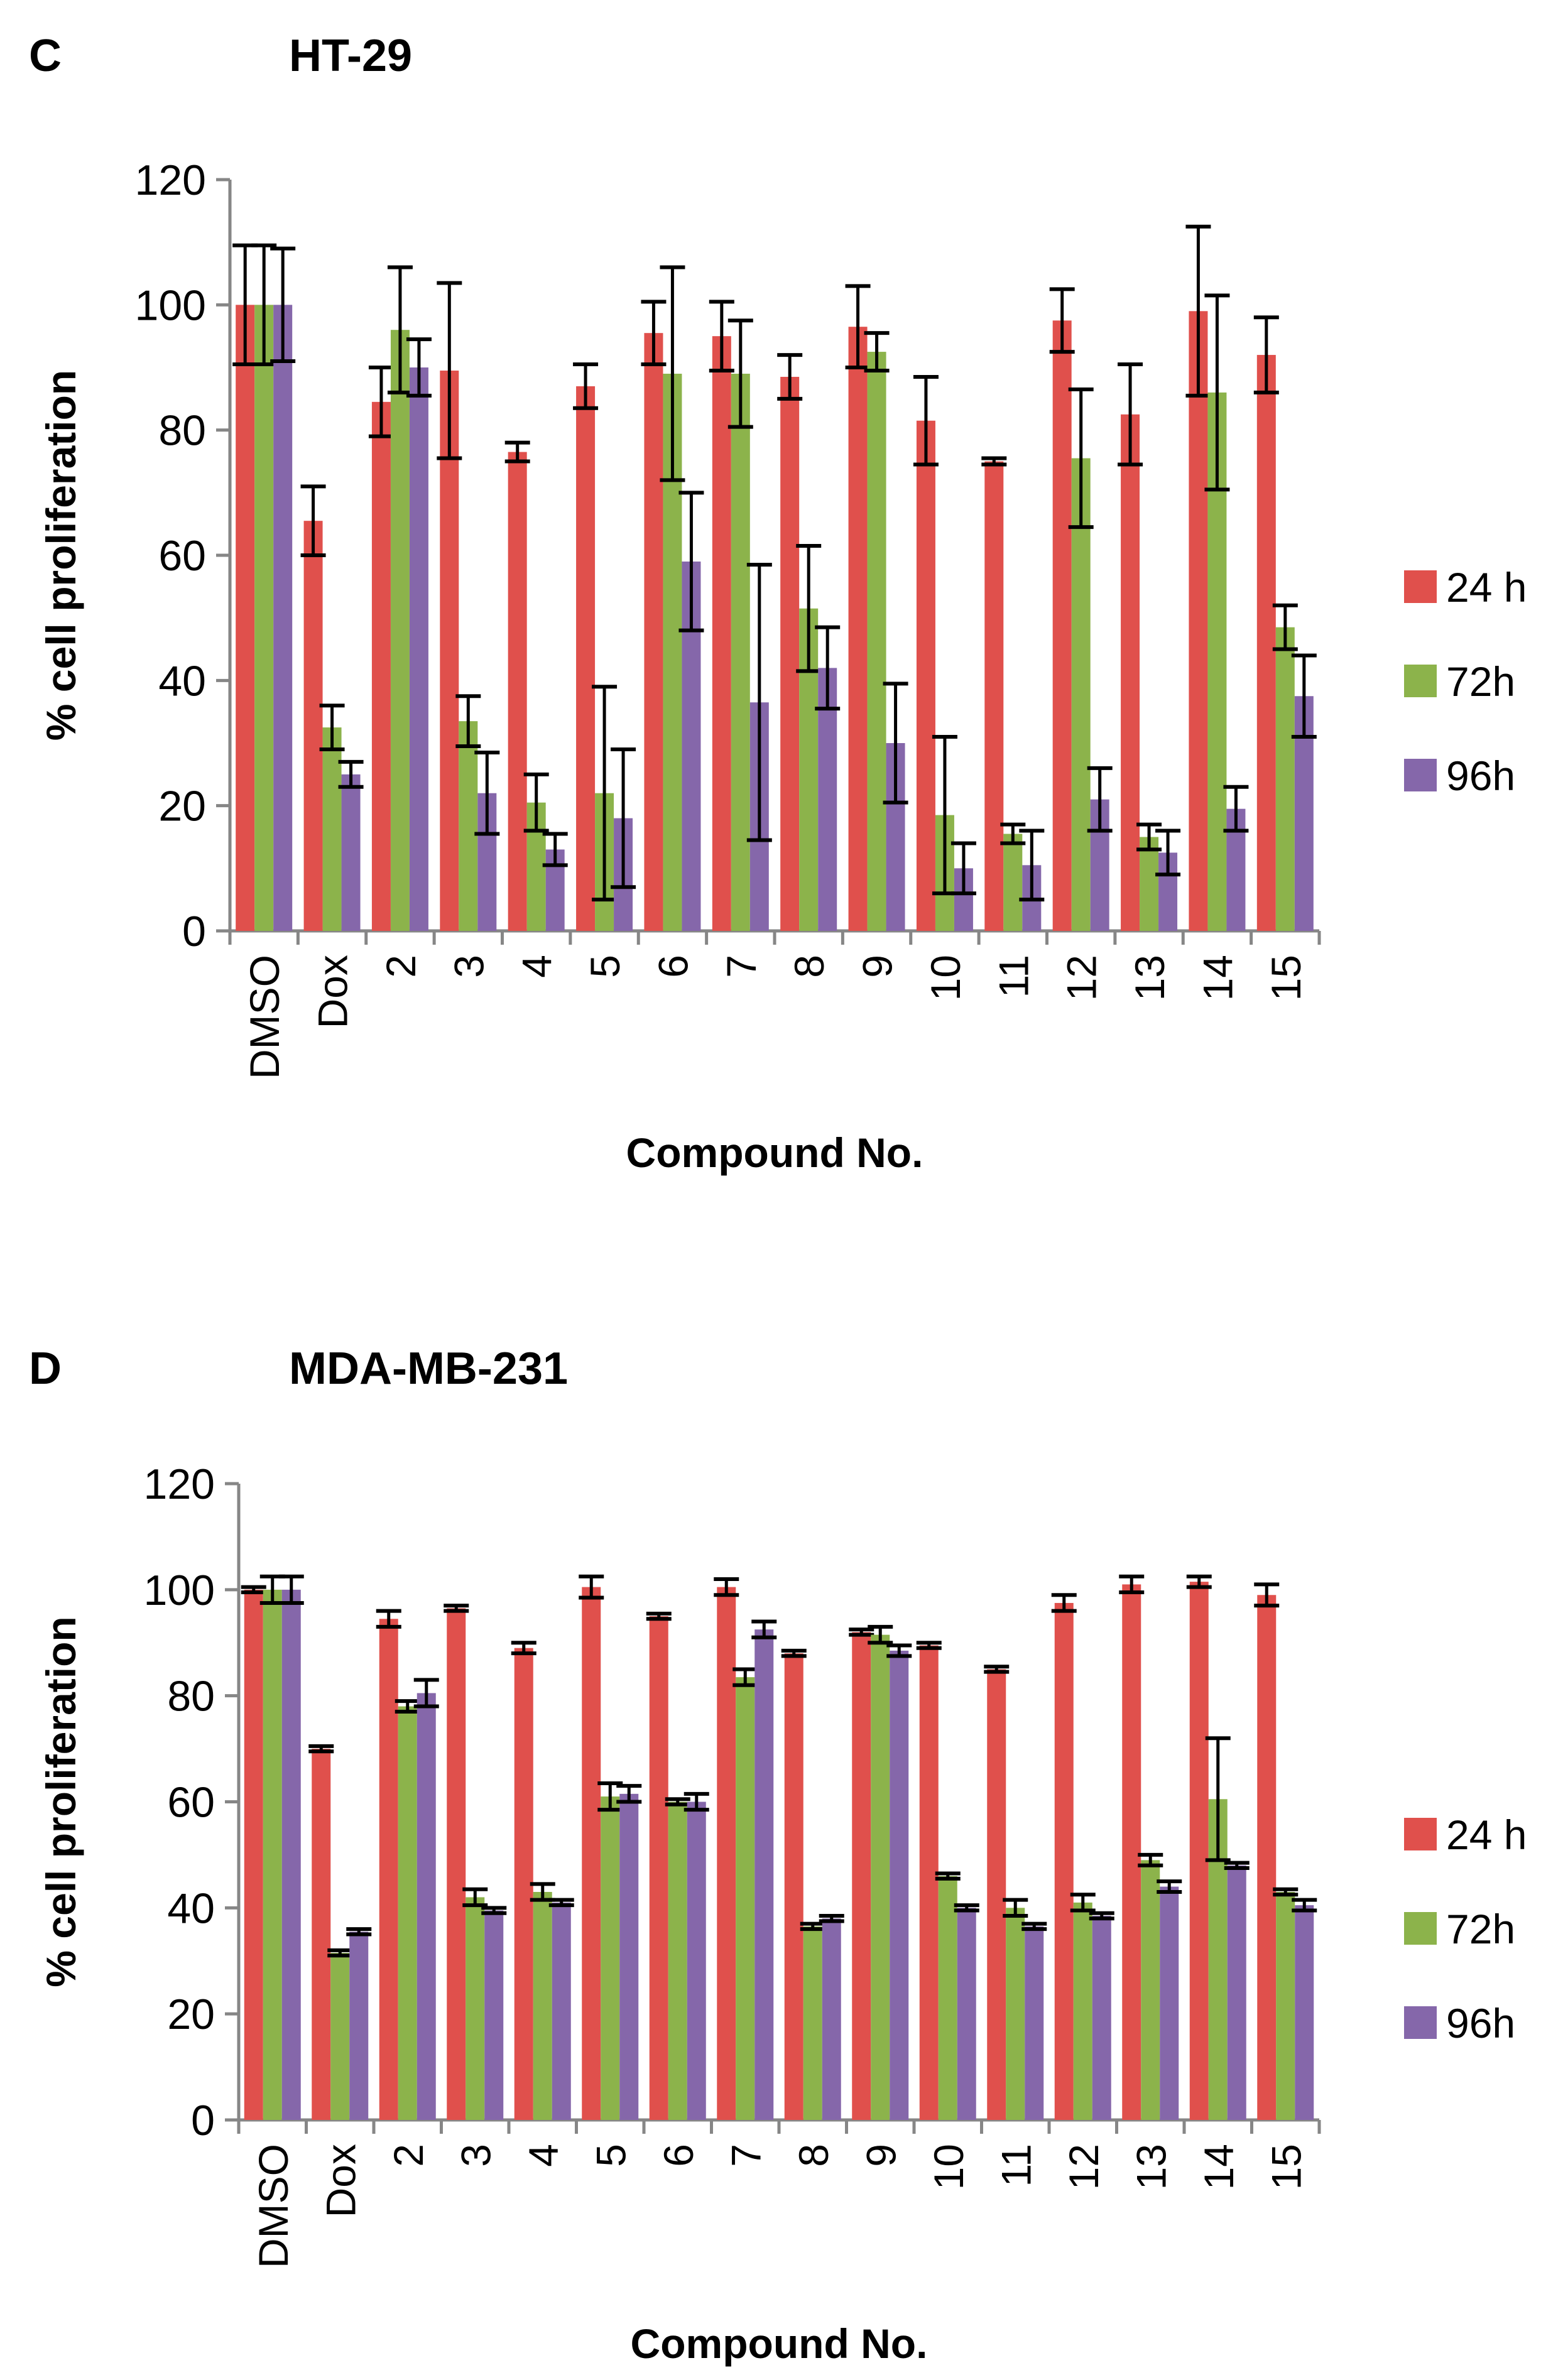 This screenshot has height=2380, width=1563. What do you see at coordinates (1486, 587) in the screenshot?
I see `legend-label: 24 h` at bounding box center [1486, 587].